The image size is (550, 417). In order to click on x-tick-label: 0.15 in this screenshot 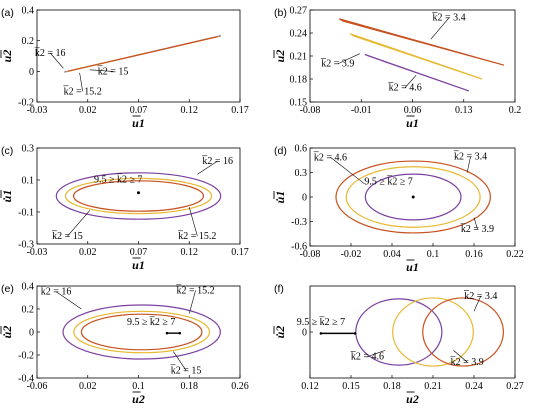, I will do `click(351, 386)`.